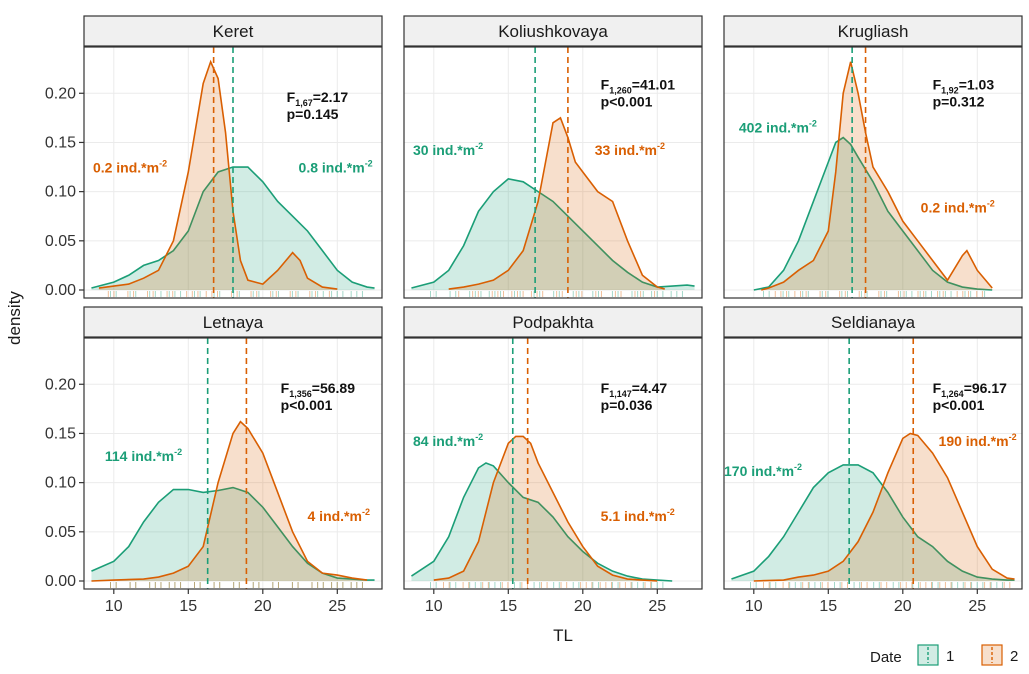 The width and height of the screenshot is (1029, 674). What do you see at coordinates (336, 167) in the screenshot?
I see `density-label-1: 0.8 ind.*m-2` at bounding box center [336, 167].